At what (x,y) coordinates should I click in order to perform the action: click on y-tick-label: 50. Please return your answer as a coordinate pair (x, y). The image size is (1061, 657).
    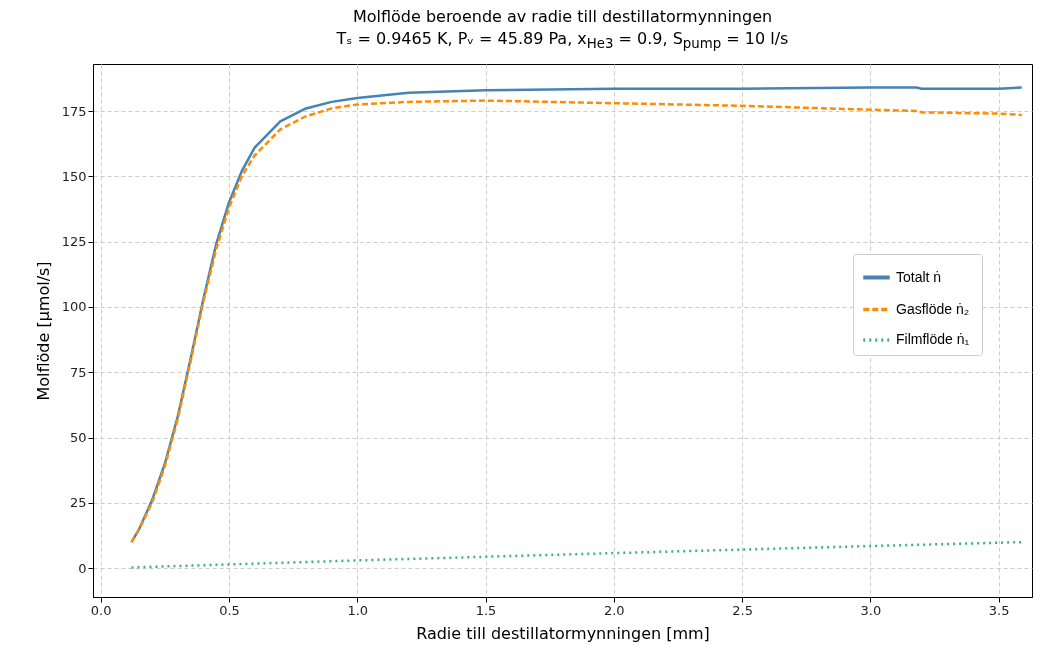
    Looking at the image, I should click on (78, 438).